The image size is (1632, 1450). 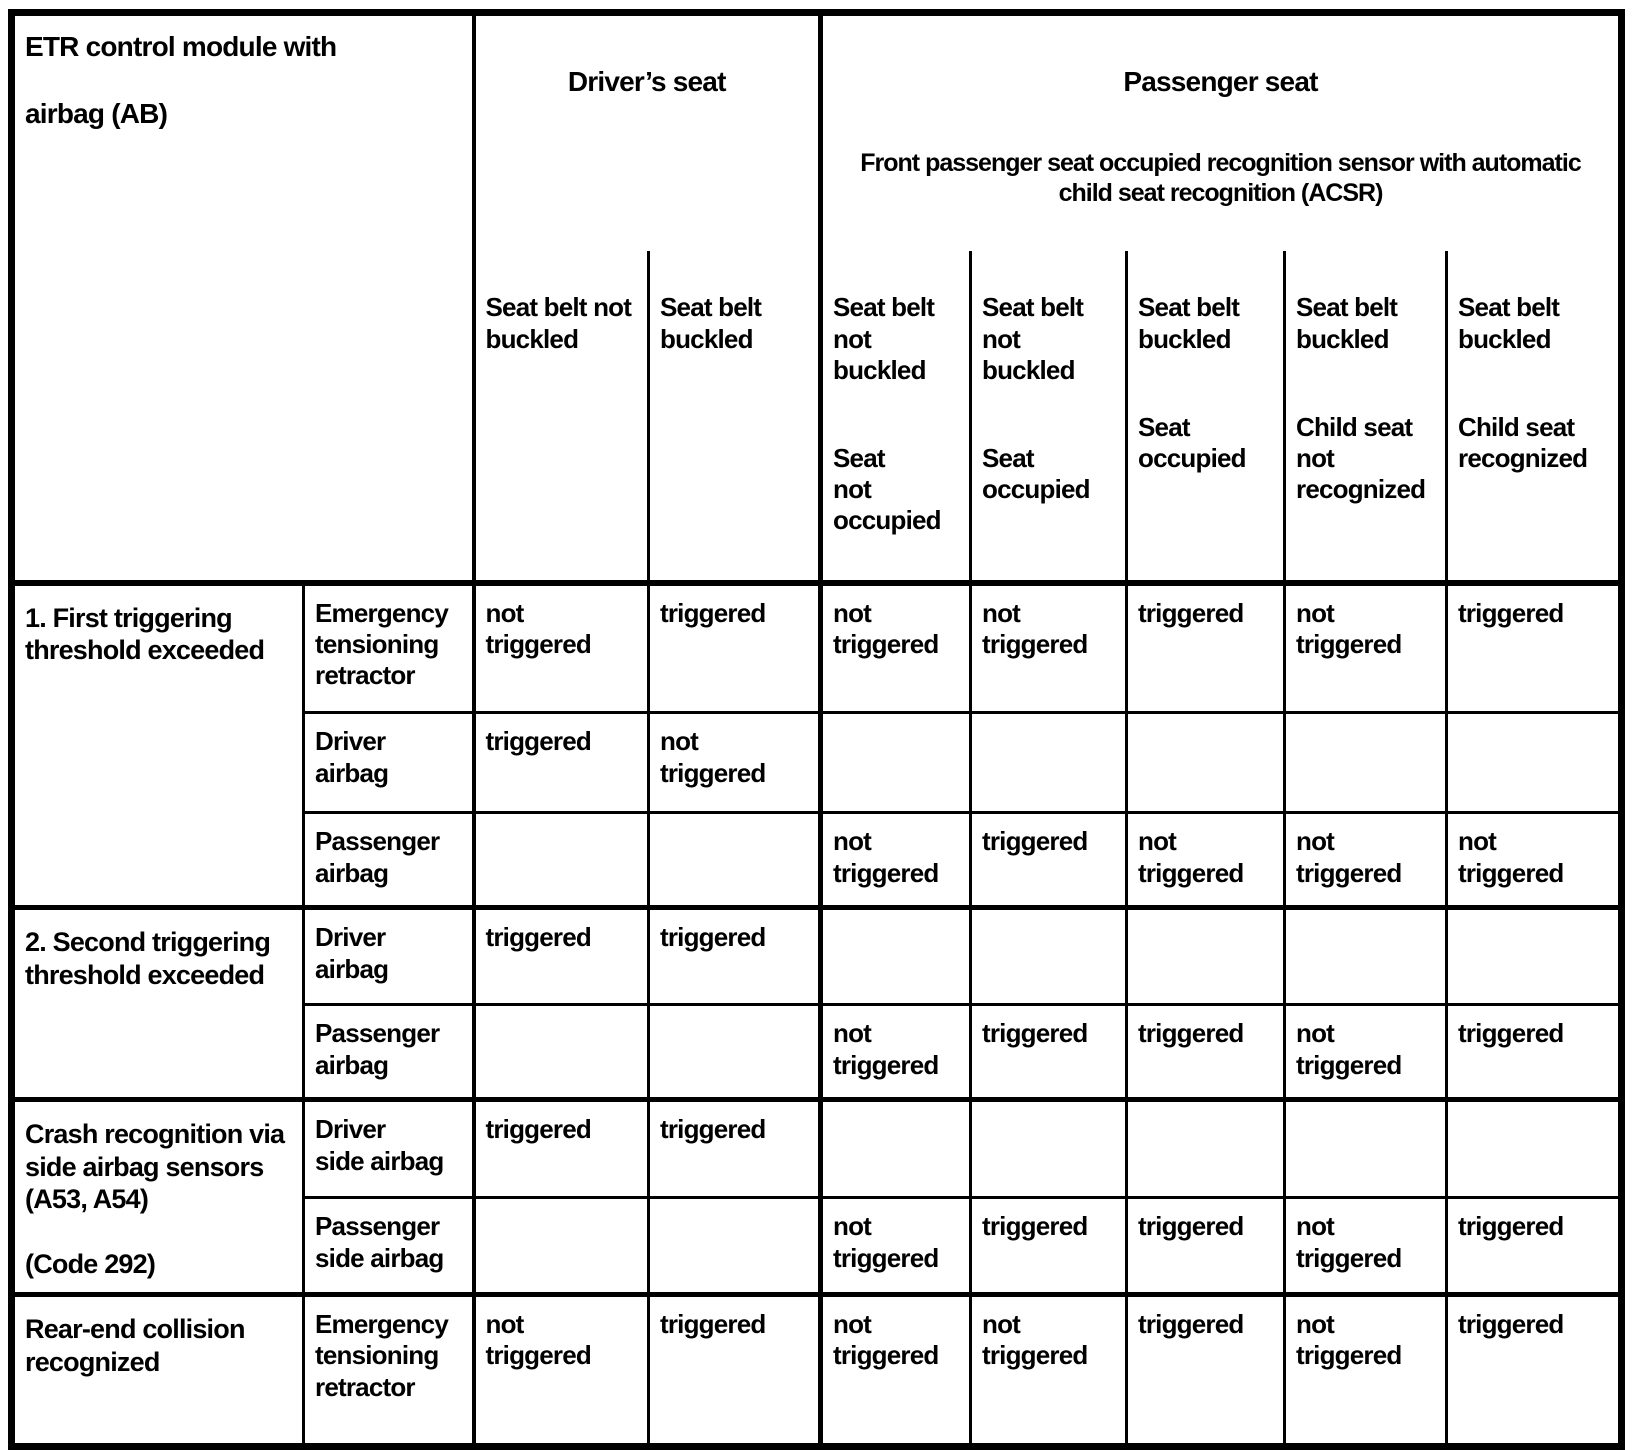 I want to click on column-header-driver-buckled: Seat belt buckled, so click(x=735, y=418).